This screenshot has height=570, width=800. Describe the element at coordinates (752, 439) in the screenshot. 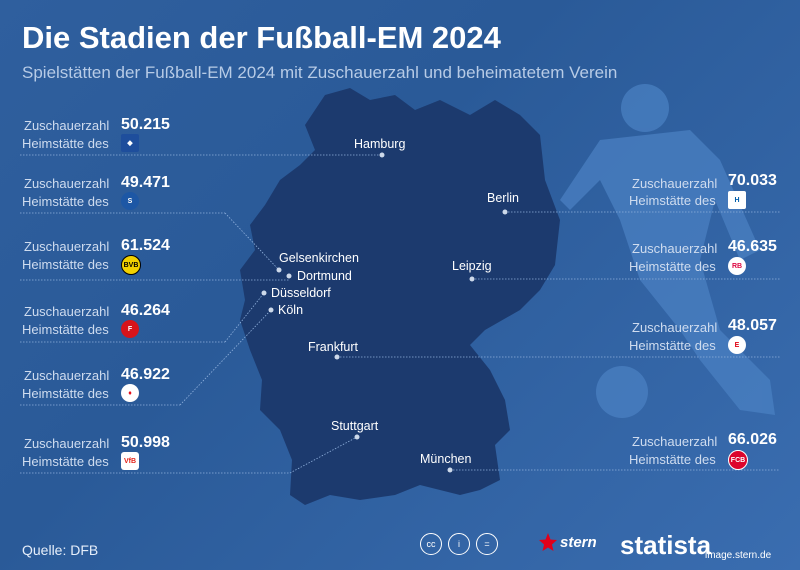

I see `capacity-value: 66.026` at that location.